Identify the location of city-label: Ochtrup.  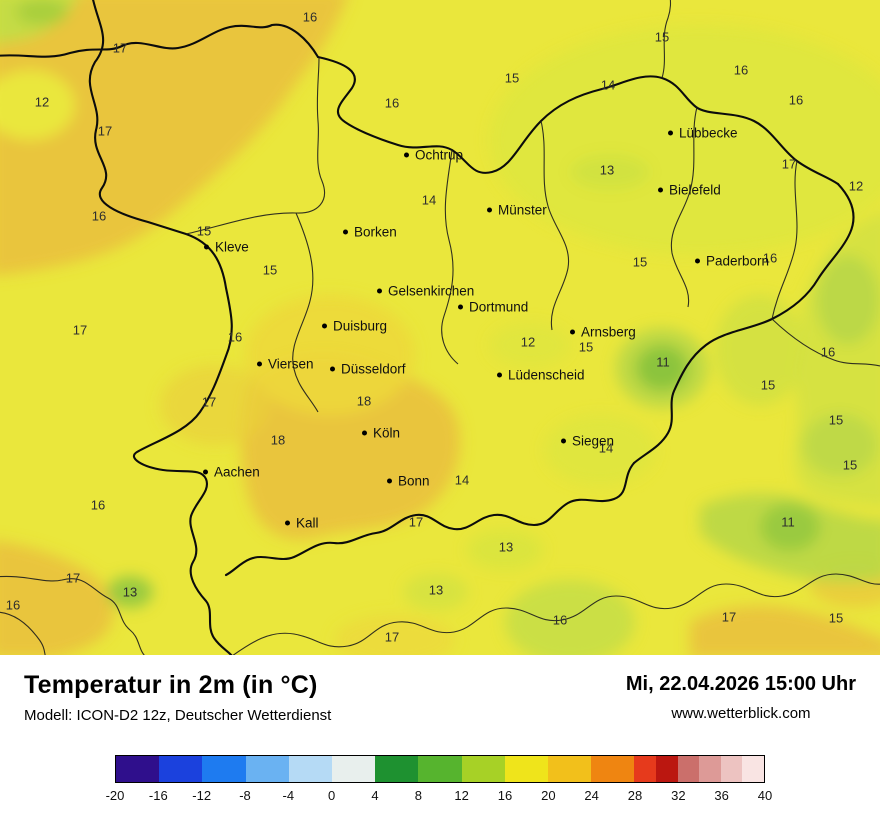
(439, 155).